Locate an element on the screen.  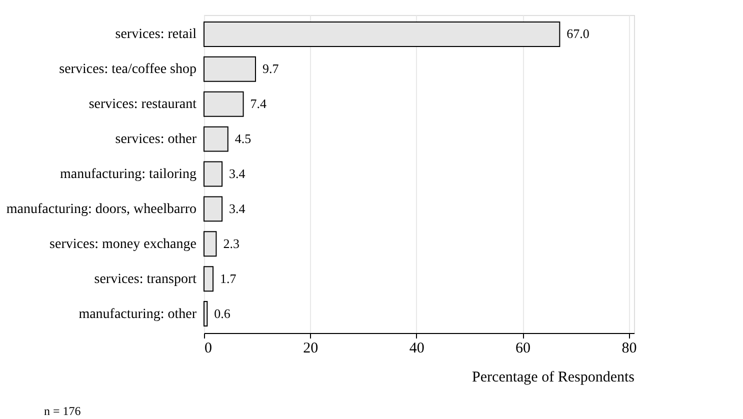
data-label: 67.0 is located at coordinates (578, 34).